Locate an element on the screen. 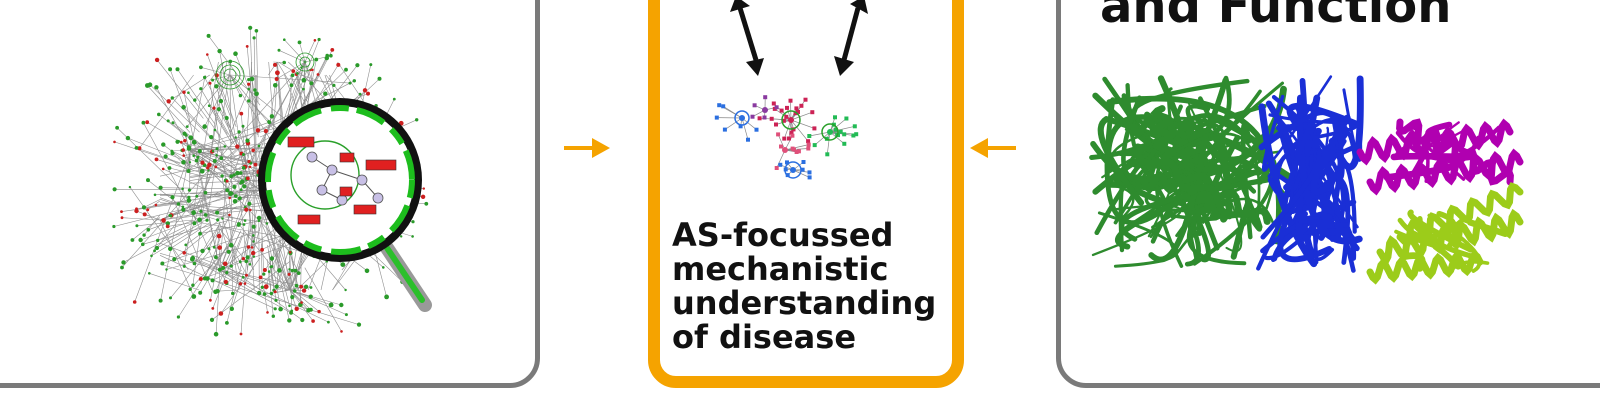  protein-structure-icon is located at coordinates (1306, 180).